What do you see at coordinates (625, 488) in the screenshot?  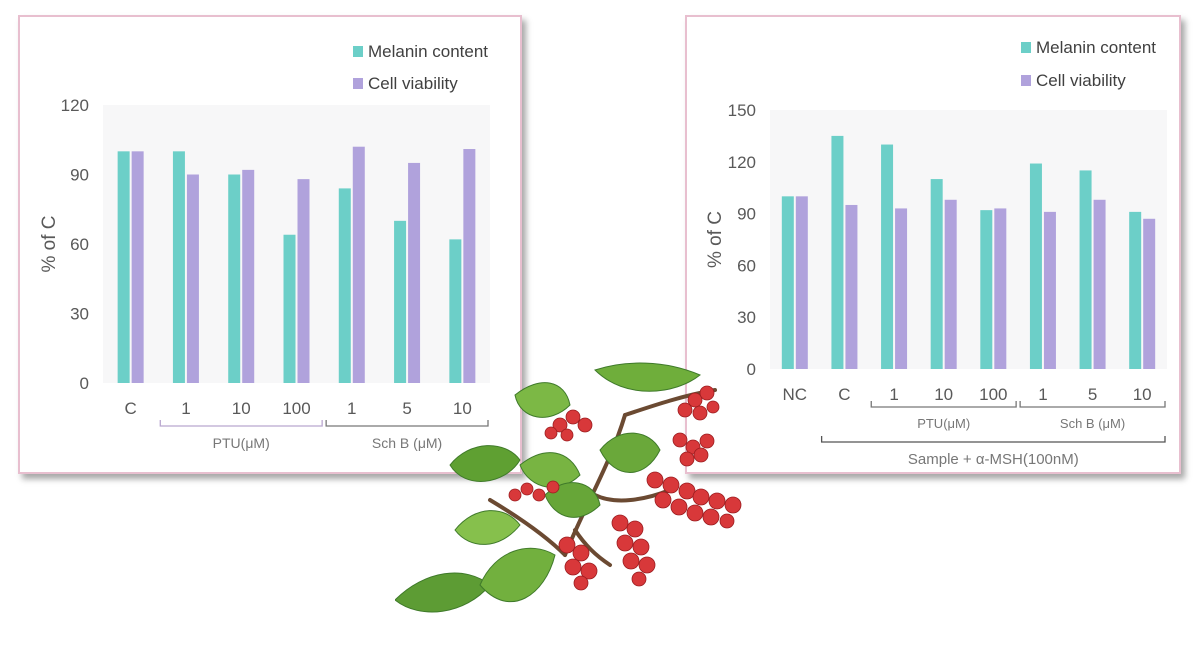 I see `red-berry-clusters` at bounding box center [625, 488].